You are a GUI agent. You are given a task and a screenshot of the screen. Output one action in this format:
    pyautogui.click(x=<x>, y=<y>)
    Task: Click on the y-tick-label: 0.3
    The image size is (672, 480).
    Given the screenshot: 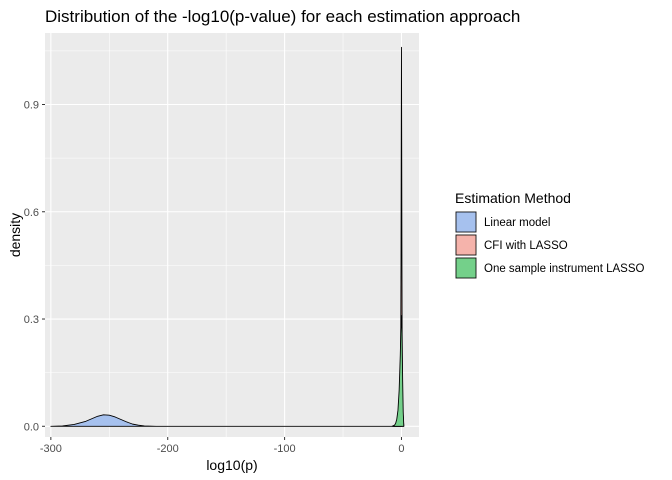 What is the action you would take?
    pyautogui.click(x=31, y=320)
    